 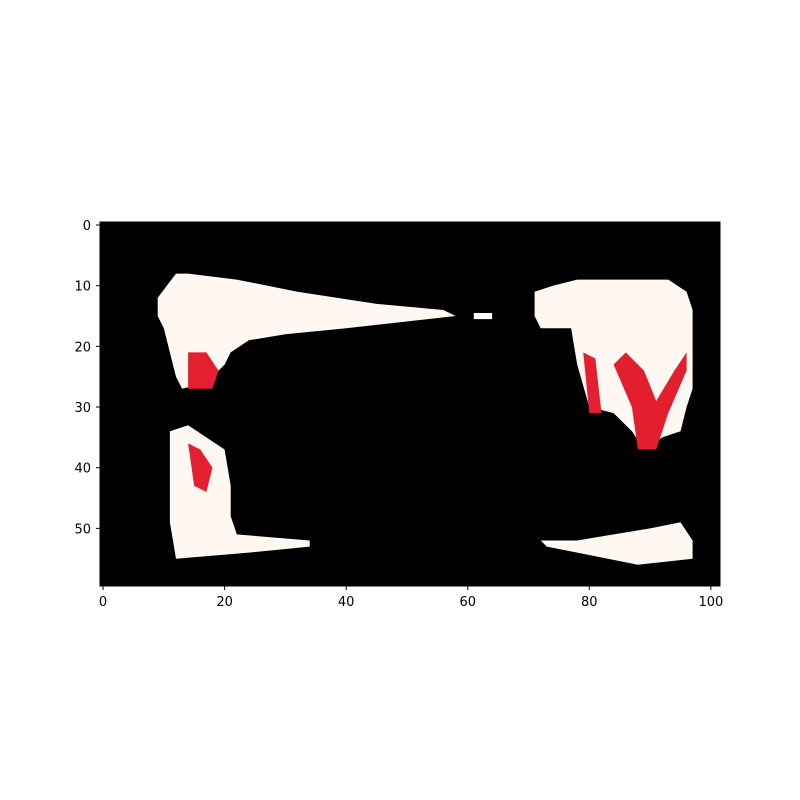 I want to click on y-tick-label: 30, so click(x=82, y=408).